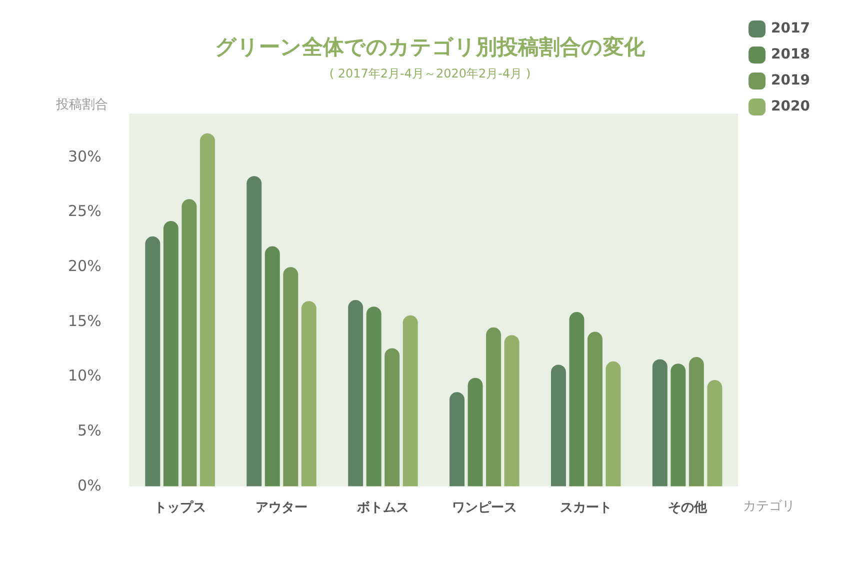  I want to click on chart-subtitle: ( 2017年2月-4月～2020年2月-4月 ), so click(430, 73).